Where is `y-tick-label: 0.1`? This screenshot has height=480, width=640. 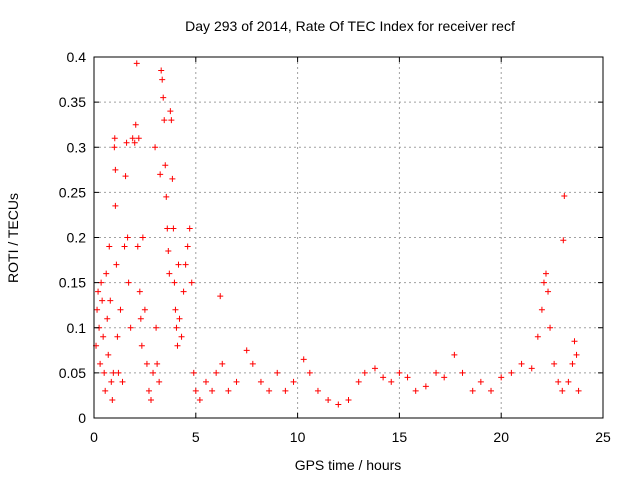
y-tick-label: 0.1 is located at coordinates (77, 328).